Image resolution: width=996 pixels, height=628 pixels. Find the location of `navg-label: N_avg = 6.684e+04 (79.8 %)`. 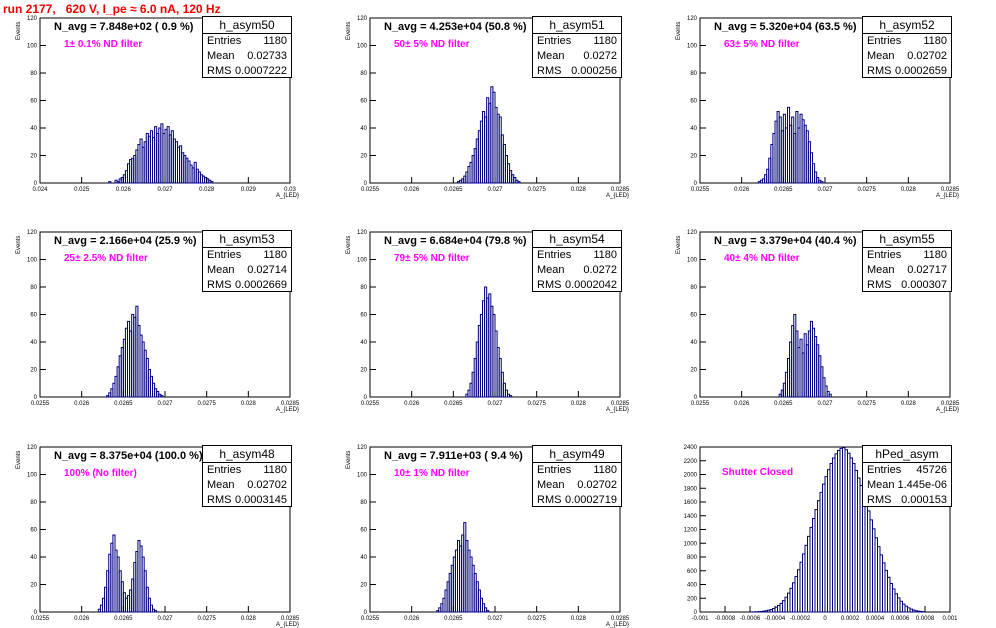

navg-label: N_avg = 6.684e+04 (79.8 %) is located at coordinates (455, 241).